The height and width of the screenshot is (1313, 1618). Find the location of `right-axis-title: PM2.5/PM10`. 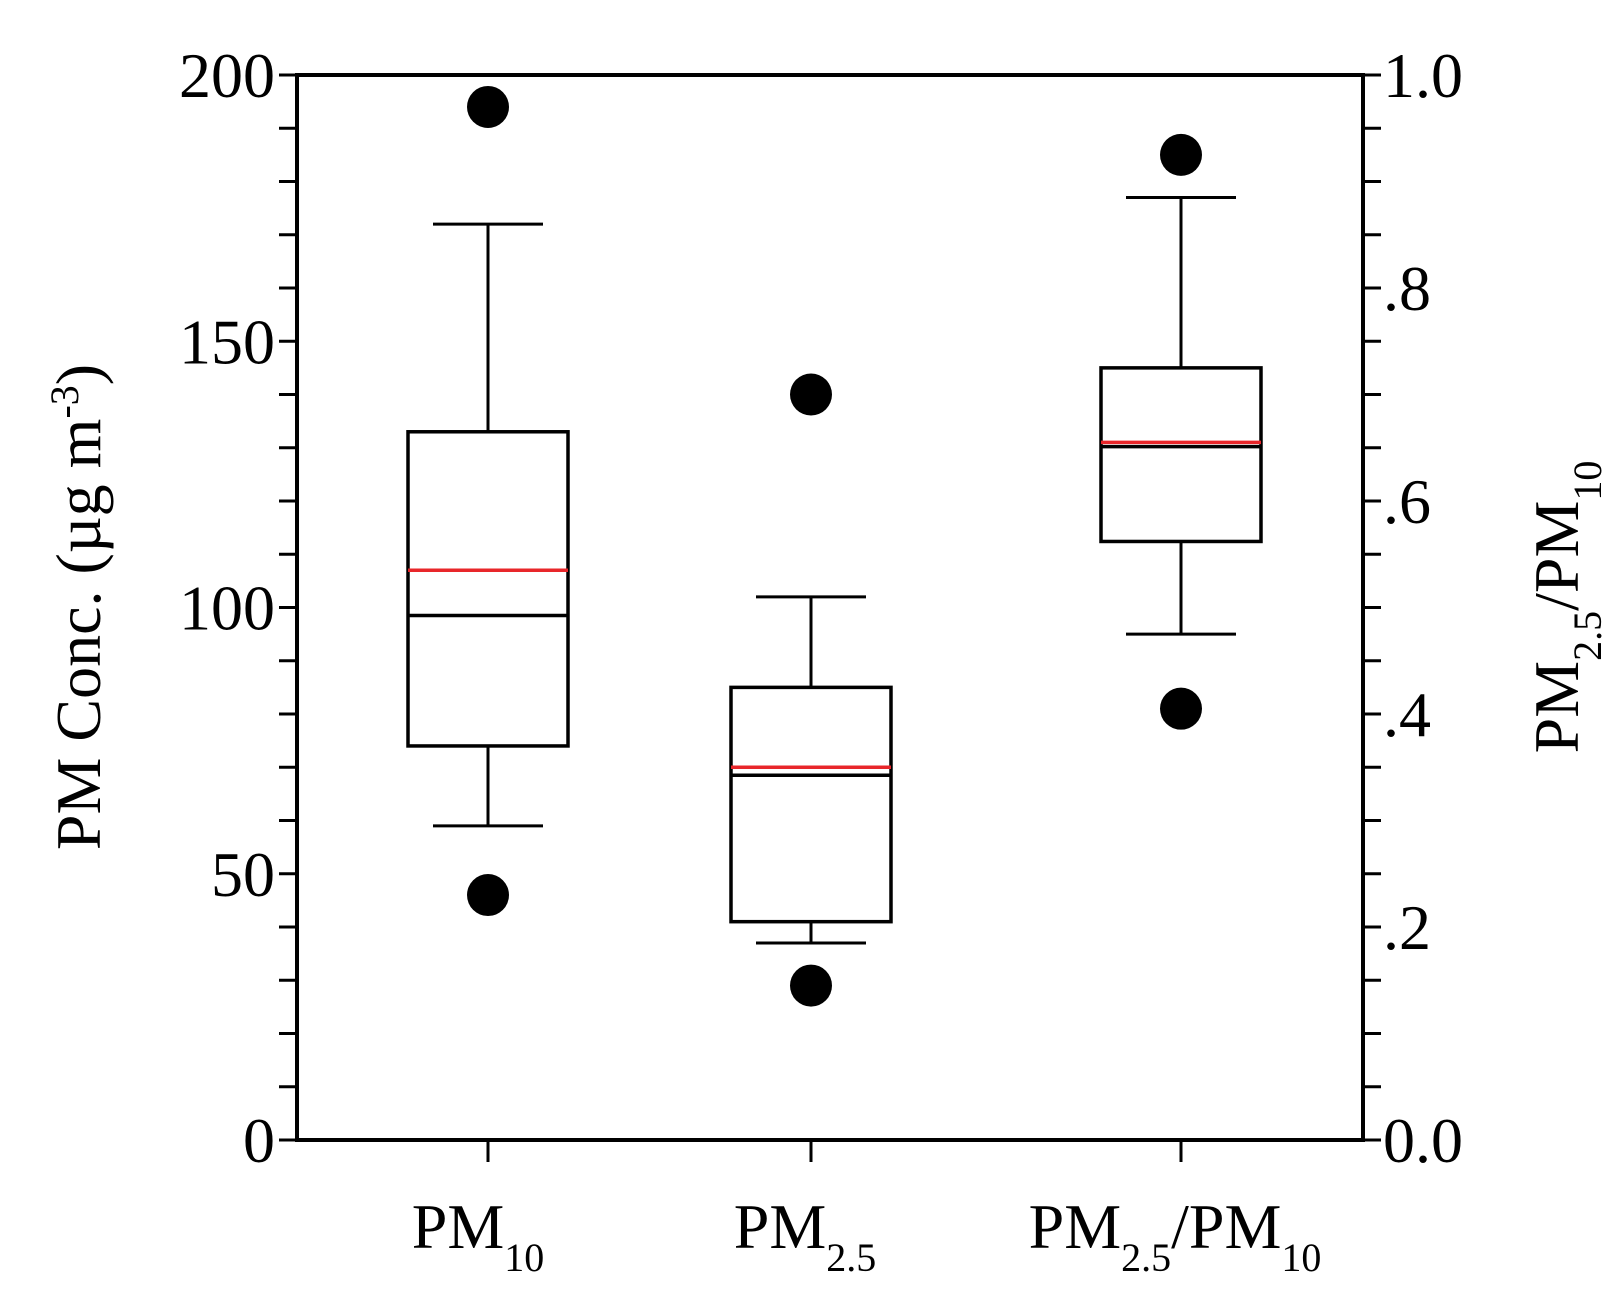

right-axis-title: PM2.5/PM10 is located at coordinates (1565, 607).